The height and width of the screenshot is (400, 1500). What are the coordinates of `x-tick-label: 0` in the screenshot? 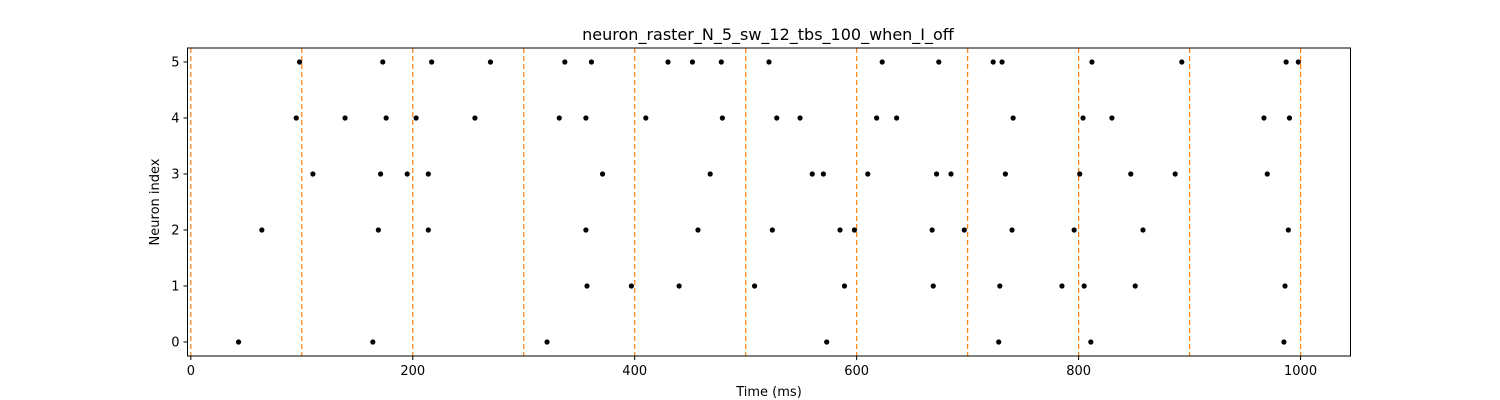 It's located at (191, 371).